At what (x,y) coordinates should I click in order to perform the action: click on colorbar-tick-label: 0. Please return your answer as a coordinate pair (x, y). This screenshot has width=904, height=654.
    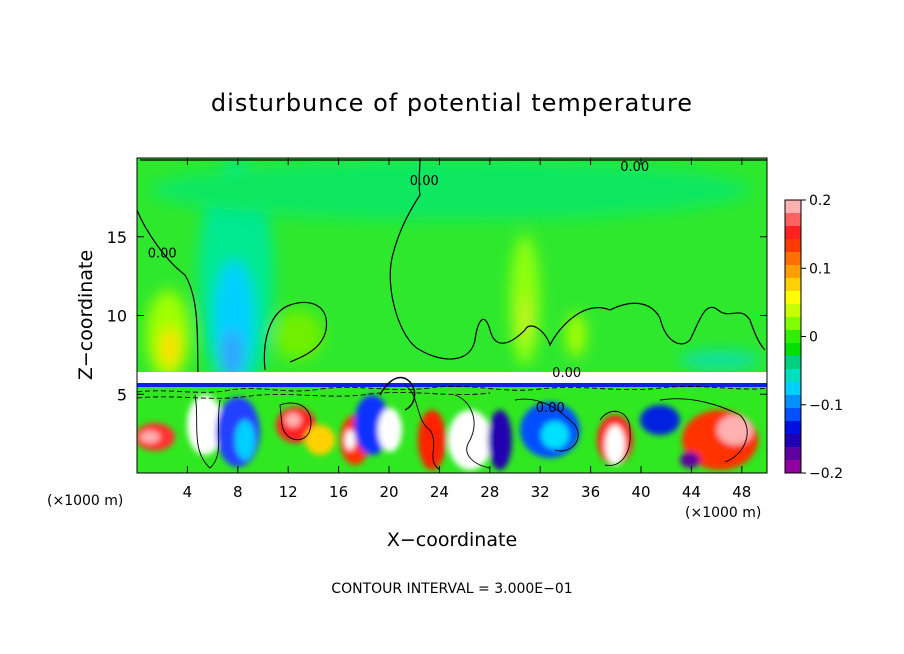
    Looking at the image, I should click on (813, 338).